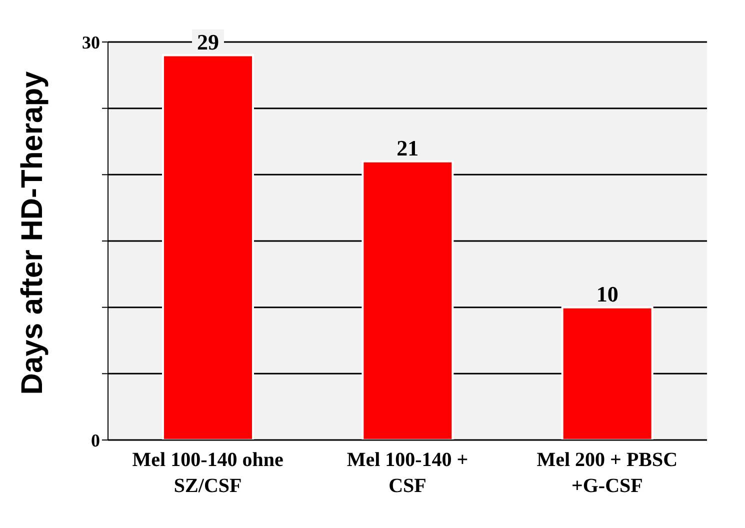  I want to click on y-tick-label: 0, so click(95, 440).